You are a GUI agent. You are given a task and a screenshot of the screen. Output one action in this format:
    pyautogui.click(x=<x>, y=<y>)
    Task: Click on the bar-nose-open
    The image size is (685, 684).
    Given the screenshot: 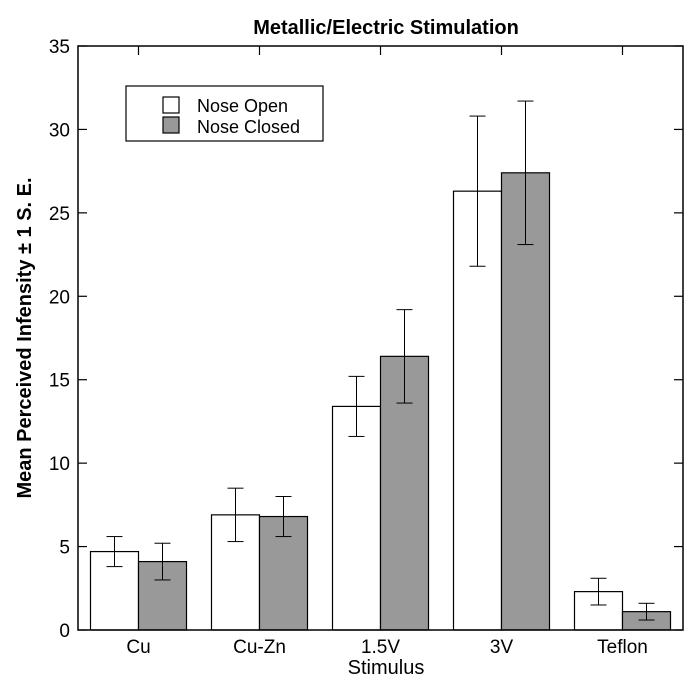 What is the action you would take?
    pyautogui.click(x=356, y=518)
    